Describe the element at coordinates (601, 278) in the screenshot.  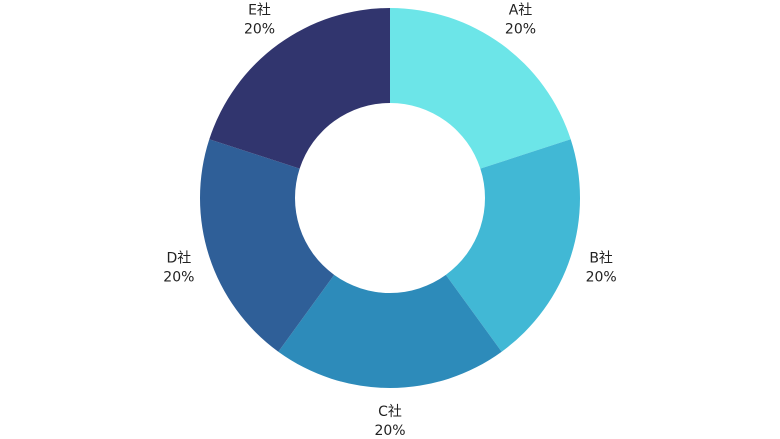
I see `slice-value-label-1: 20%` at that location.